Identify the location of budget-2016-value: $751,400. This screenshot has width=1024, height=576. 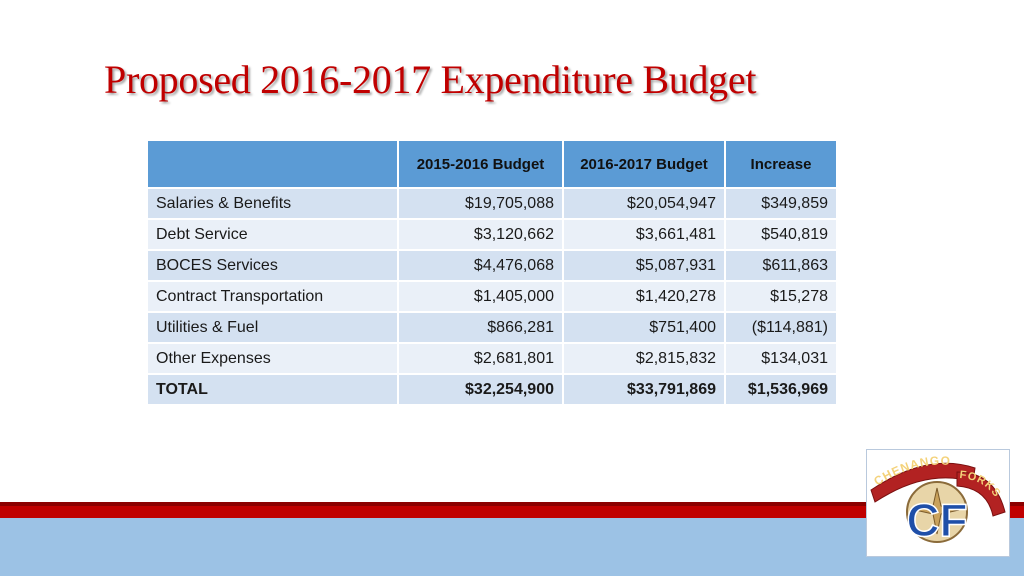
(644, 327).